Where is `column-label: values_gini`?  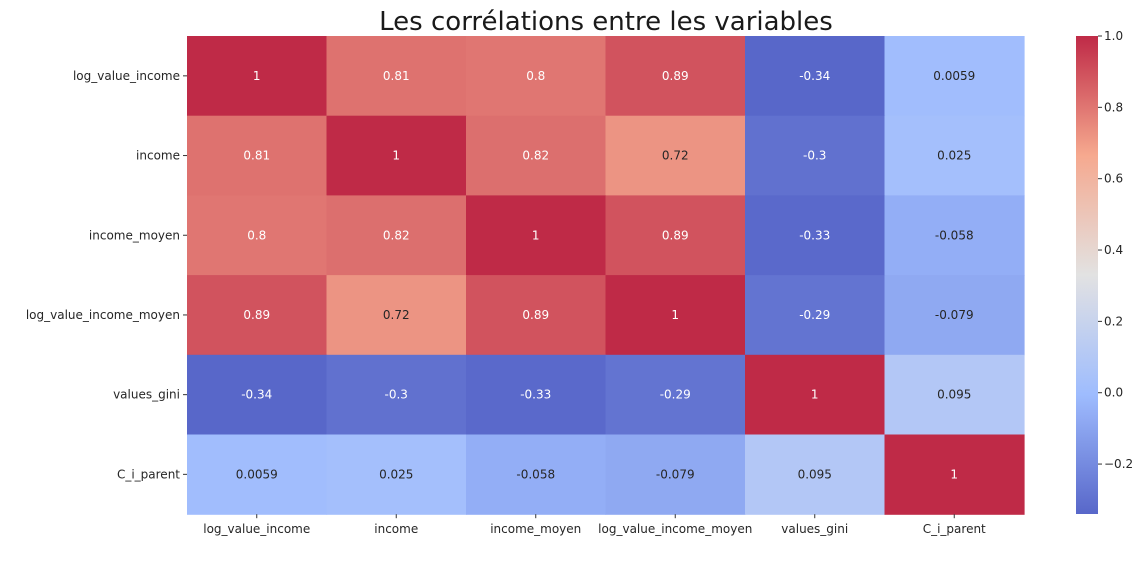
column-label: values_gini is located at coordinates (814, 529).